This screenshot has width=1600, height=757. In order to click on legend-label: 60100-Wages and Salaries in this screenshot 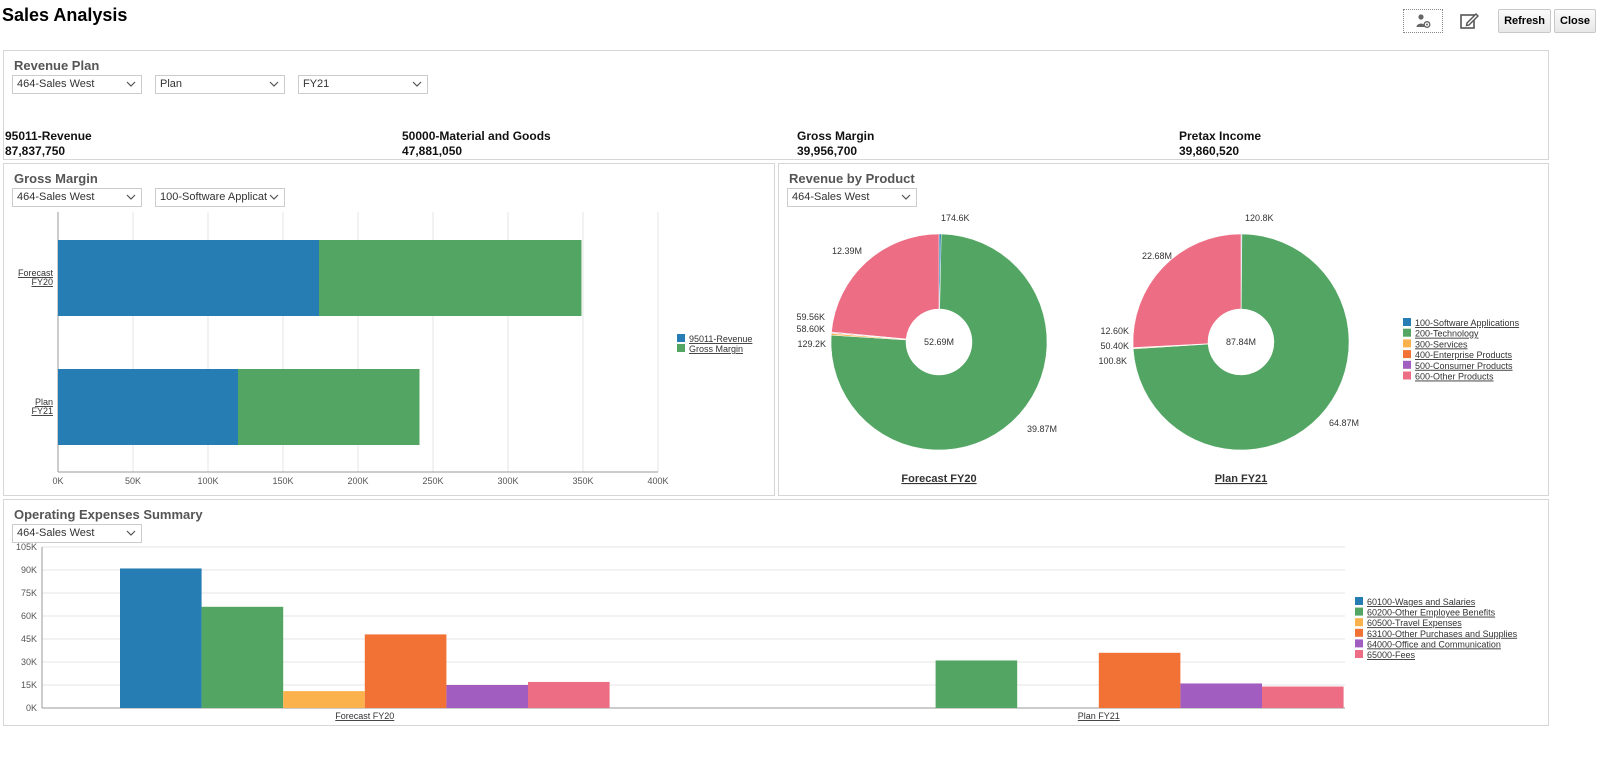, I will do `click(1421, 602)`.